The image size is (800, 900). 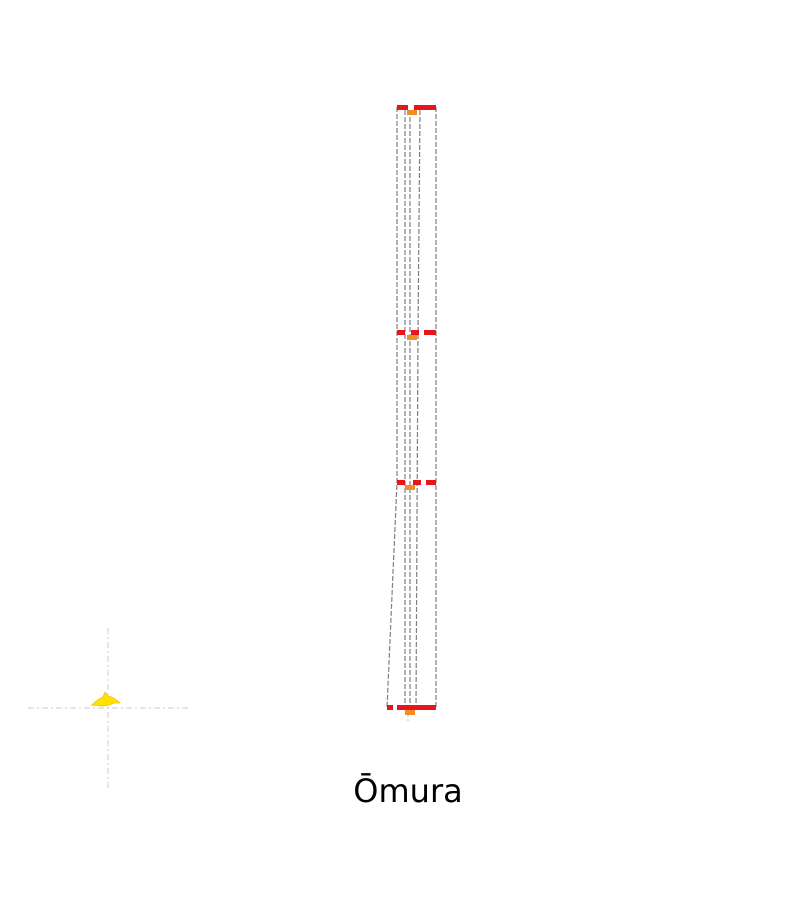 I want to click on crosshair-guides, so click(x=108, y=708).